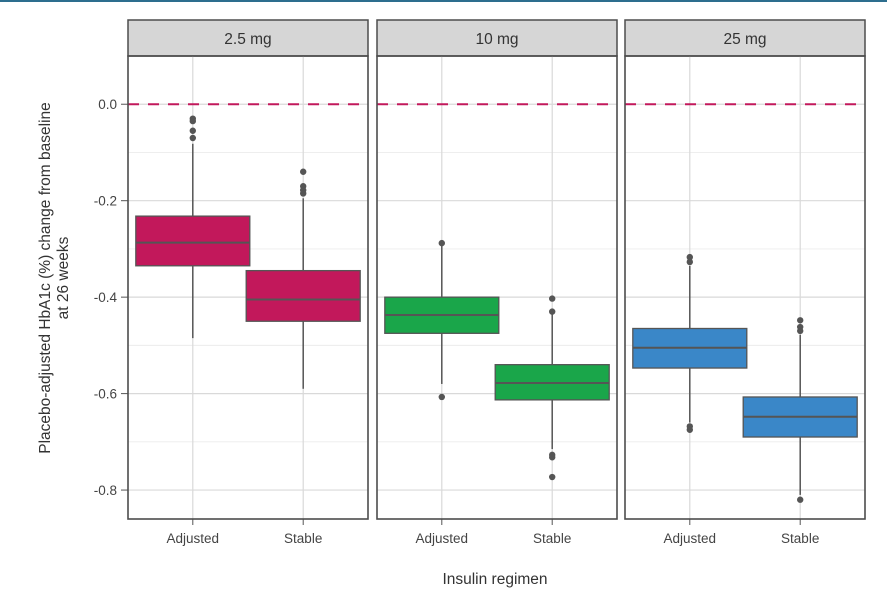  Describe the element at coordinates (494, 579) in the screenshot. I see `x-axis-label: Insulin regimen` at that location.